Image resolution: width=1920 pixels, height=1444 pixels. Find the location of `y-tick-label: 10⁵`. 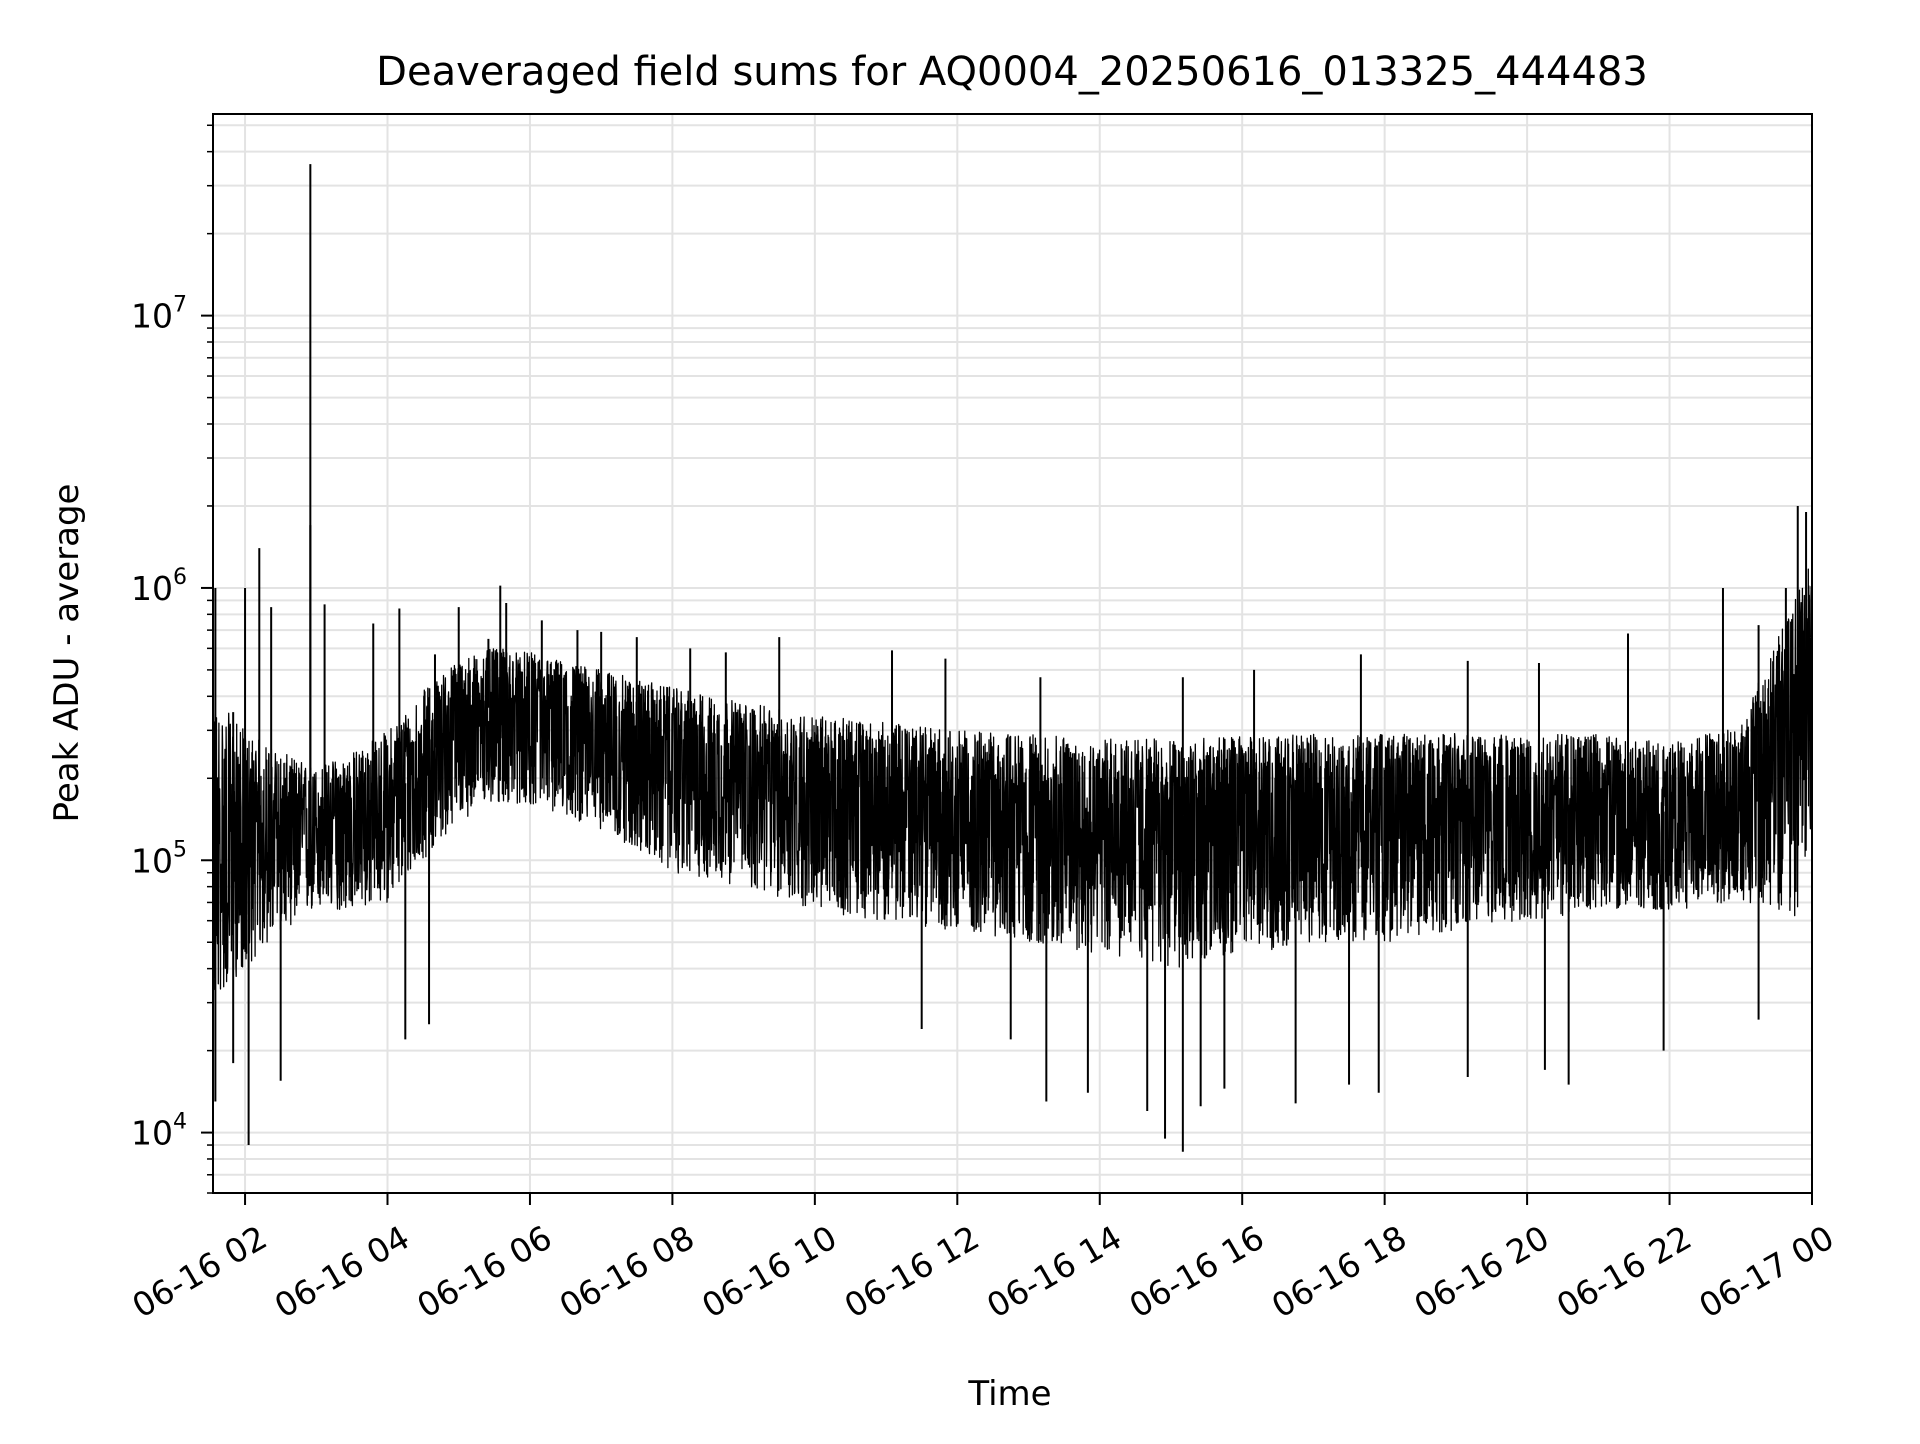

y-tick-label: 10⁵ is located at coordinates (159, 858).